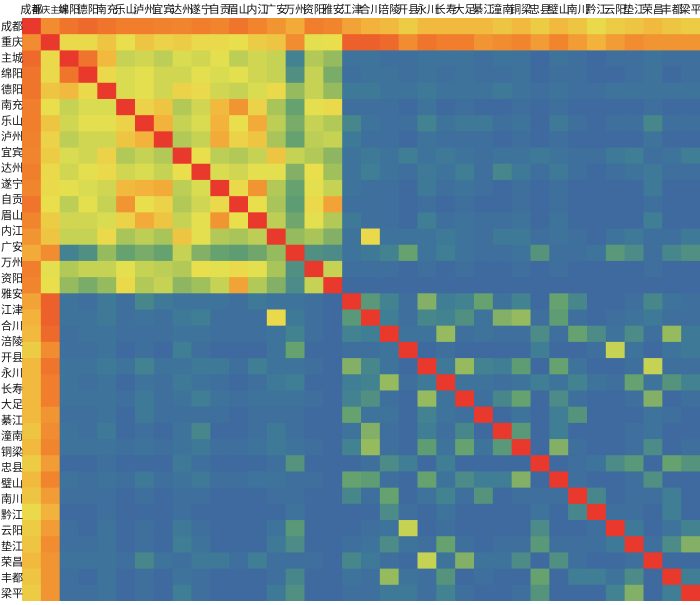 The width and height of the screenshot is (700, 605). Describe the element at coordinates (12, 388) in the screenshot. I see `y-tick-label: 长寿` at that location.